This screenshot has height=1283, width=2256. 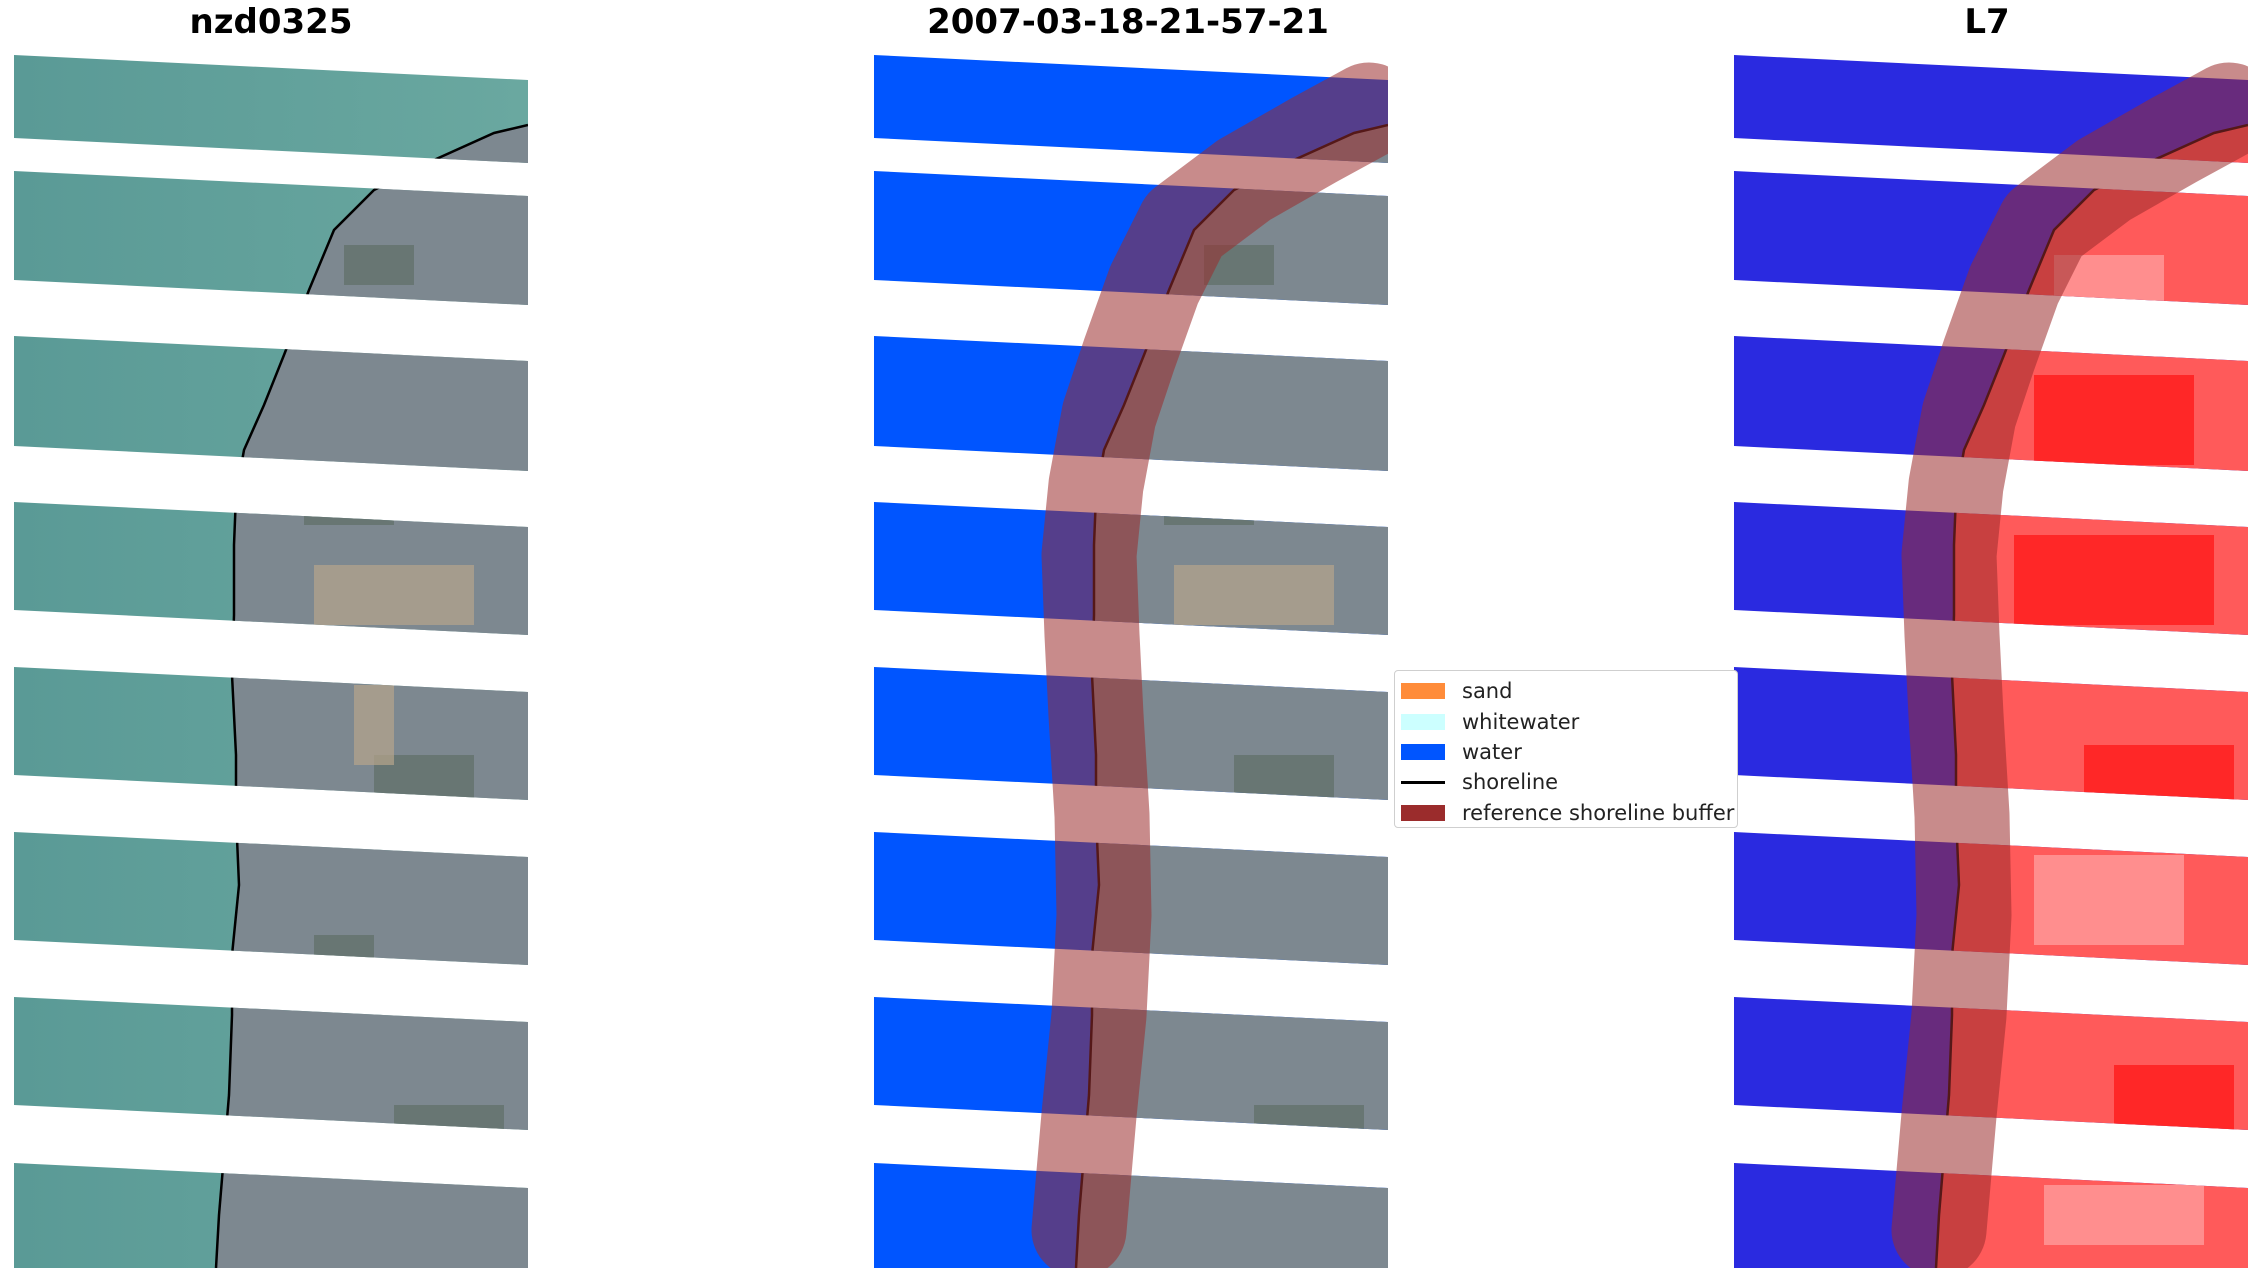 I want to click on legend-item-buffer: reference shoreline buffer, so click(x=1569, y=813).